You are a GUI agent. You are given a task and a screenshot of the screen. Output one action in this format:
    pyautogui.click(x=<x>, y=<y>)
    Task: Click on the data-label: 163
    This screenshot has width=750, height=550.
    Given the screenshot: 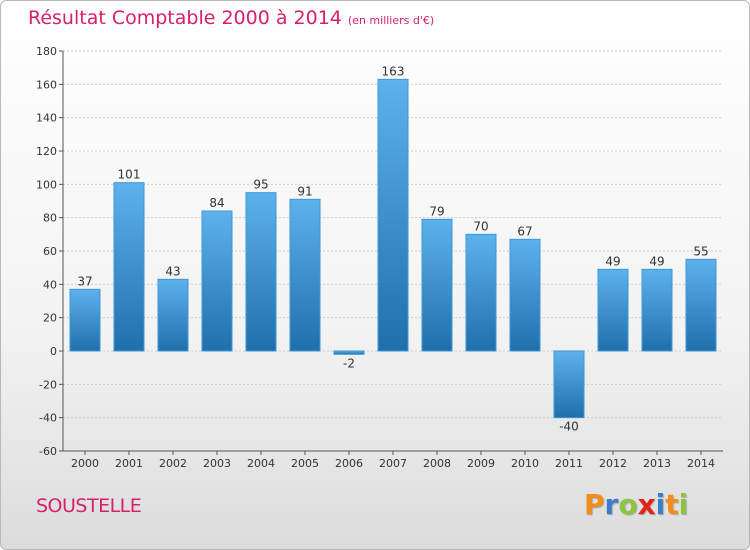 What is the action you would take?
    pyautogui.click(x=393, y=71)
    